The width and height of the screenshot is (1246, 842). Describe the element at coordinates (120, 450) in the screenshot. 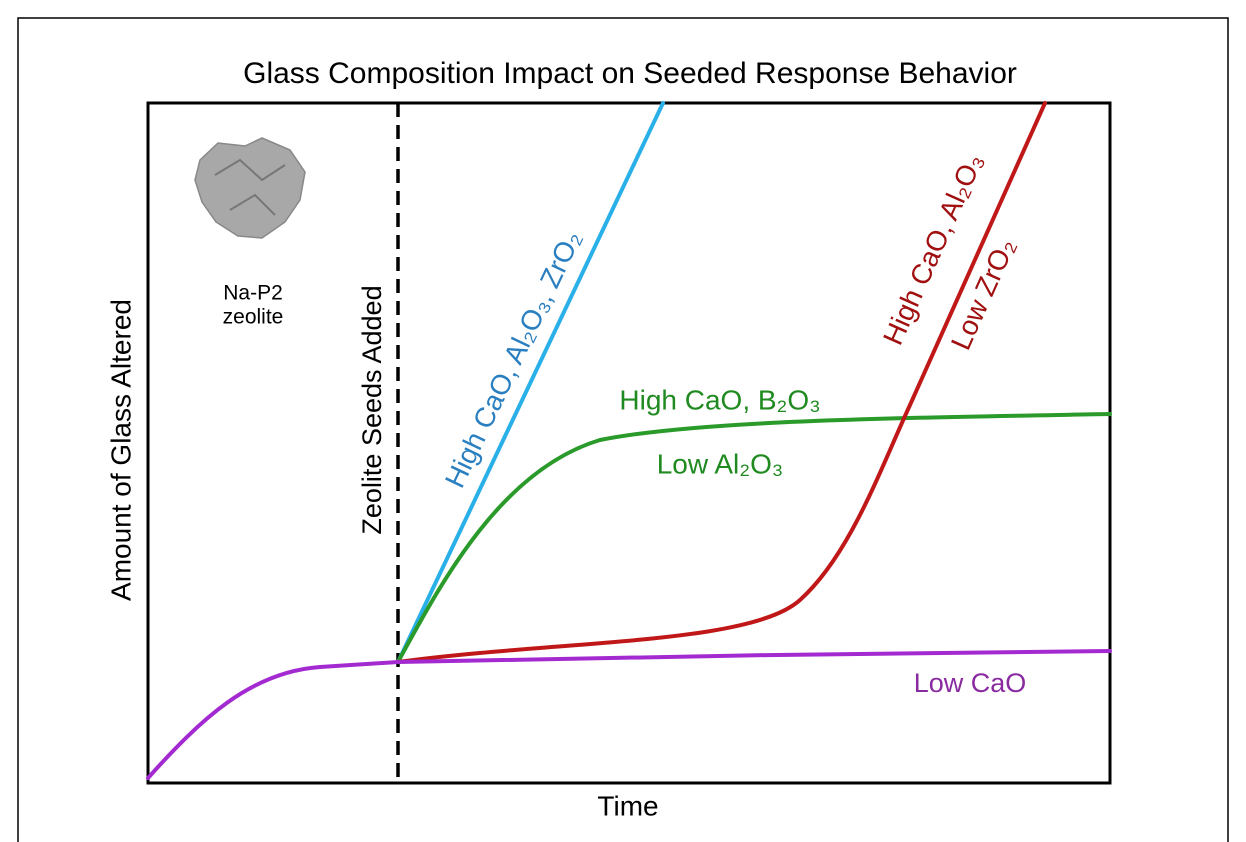

I see `y-axis-label: Amount of Glass Altered` at that location.